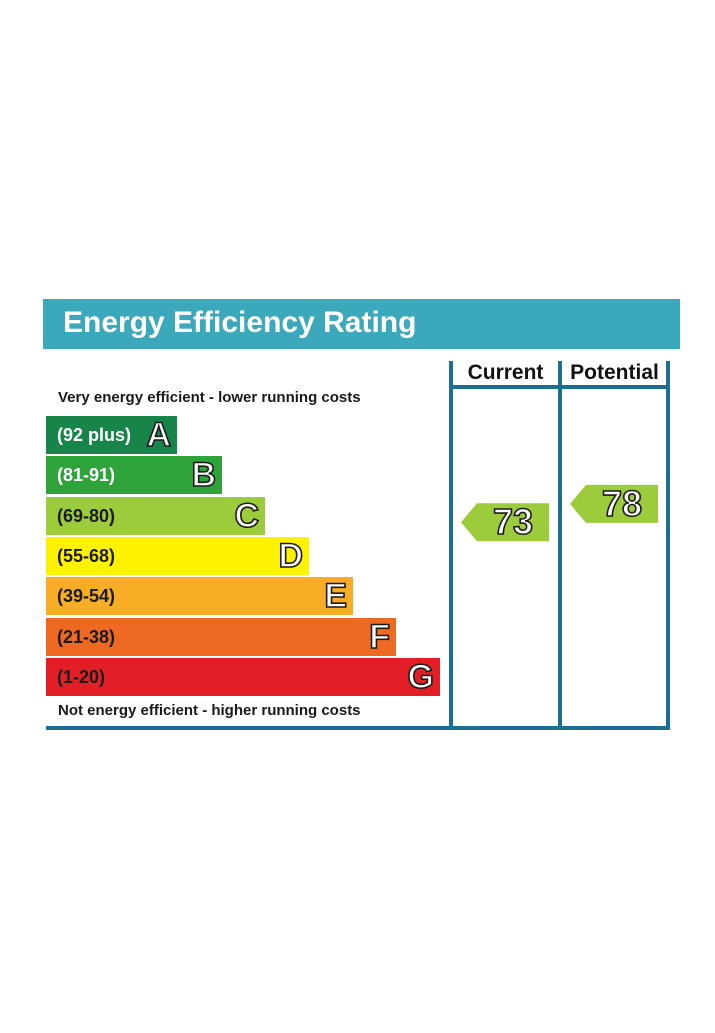 The width and height of the screenshot is (715, 1033). Describe the element at coordinates (159, 435) in the screenshot. I see `band-letter-label: A` at that location.